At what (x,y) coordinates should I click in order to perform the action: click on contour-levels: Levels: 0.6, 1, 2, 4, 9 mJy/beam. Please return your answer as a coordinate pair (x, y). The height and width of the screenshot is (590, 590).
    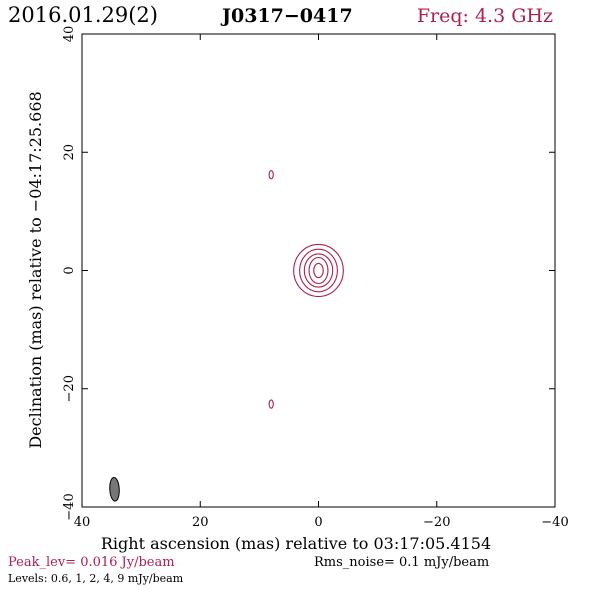
    Looking at the image, I should click on (96, 578).